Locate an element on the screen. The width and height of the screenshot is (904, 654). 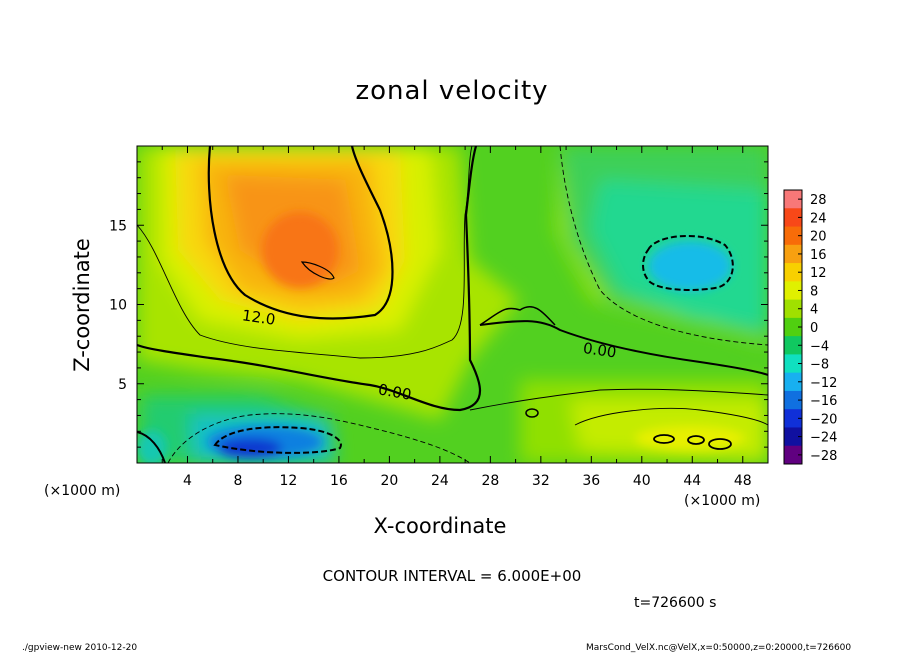
time-label: t=726600 s is located at coordinates (675, 603).